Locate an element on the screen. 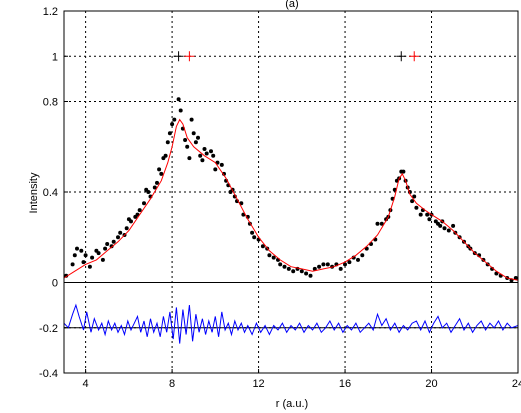  y-tick-label: 0.4 is located at coordinates (50, 193).